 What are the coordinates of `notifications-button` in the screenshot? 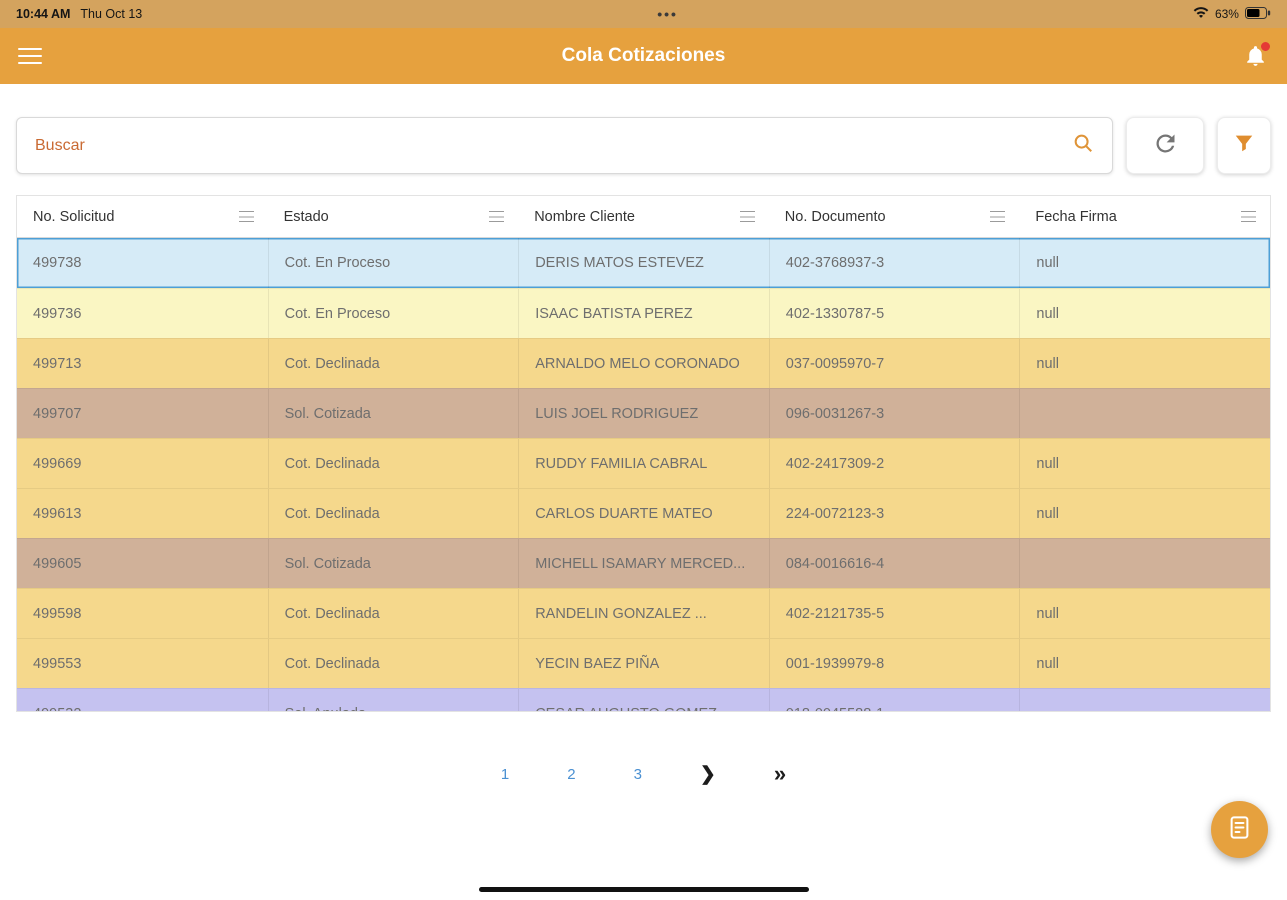 It's located at (1257, 56).